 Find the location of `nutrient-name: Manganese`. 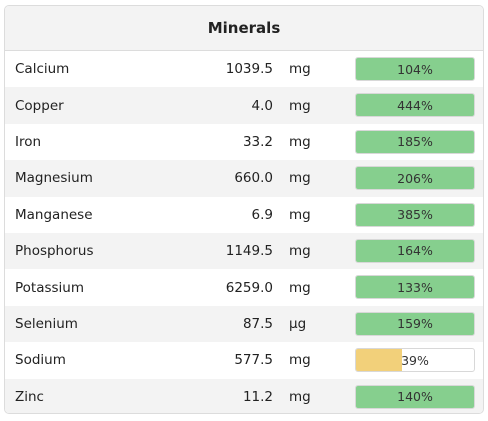

nutrient-name: Manganese is located at coordinates (54, 214).